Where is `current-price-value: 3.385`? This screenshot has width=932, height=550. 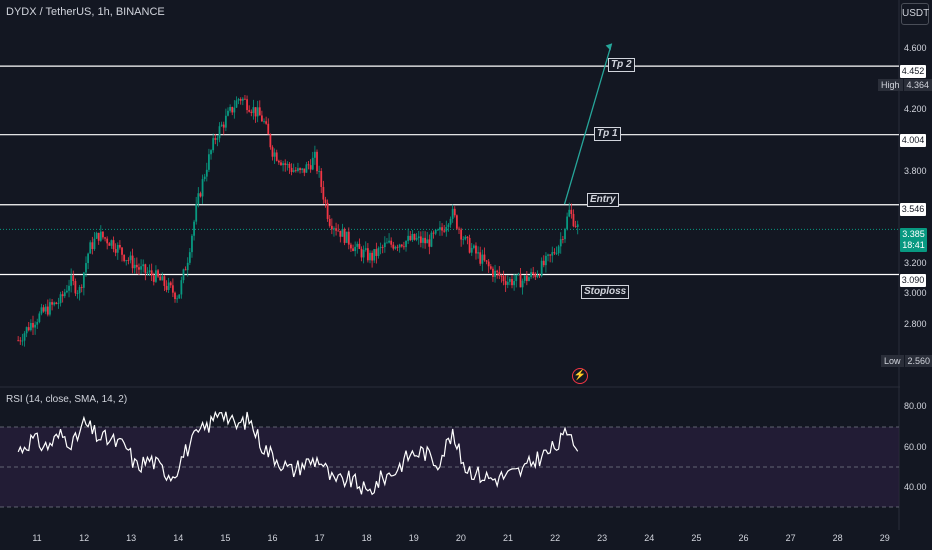 current-price-value: 3.385 is located at coordinates (913, 234).